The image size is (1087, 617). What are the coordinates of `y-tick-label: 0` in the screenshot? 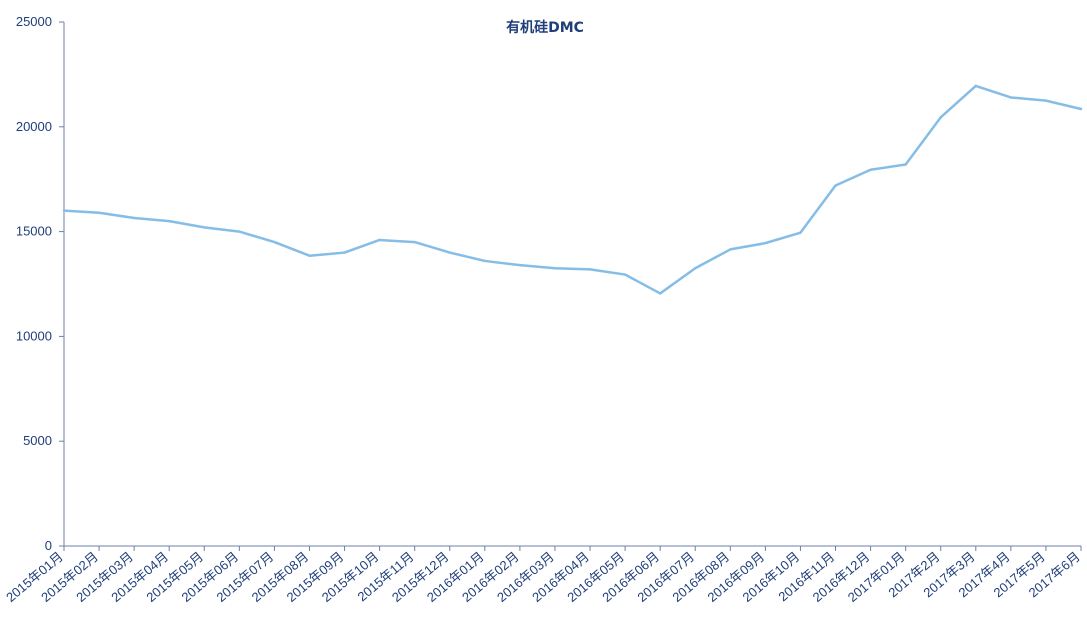 It's located at (48, 545).